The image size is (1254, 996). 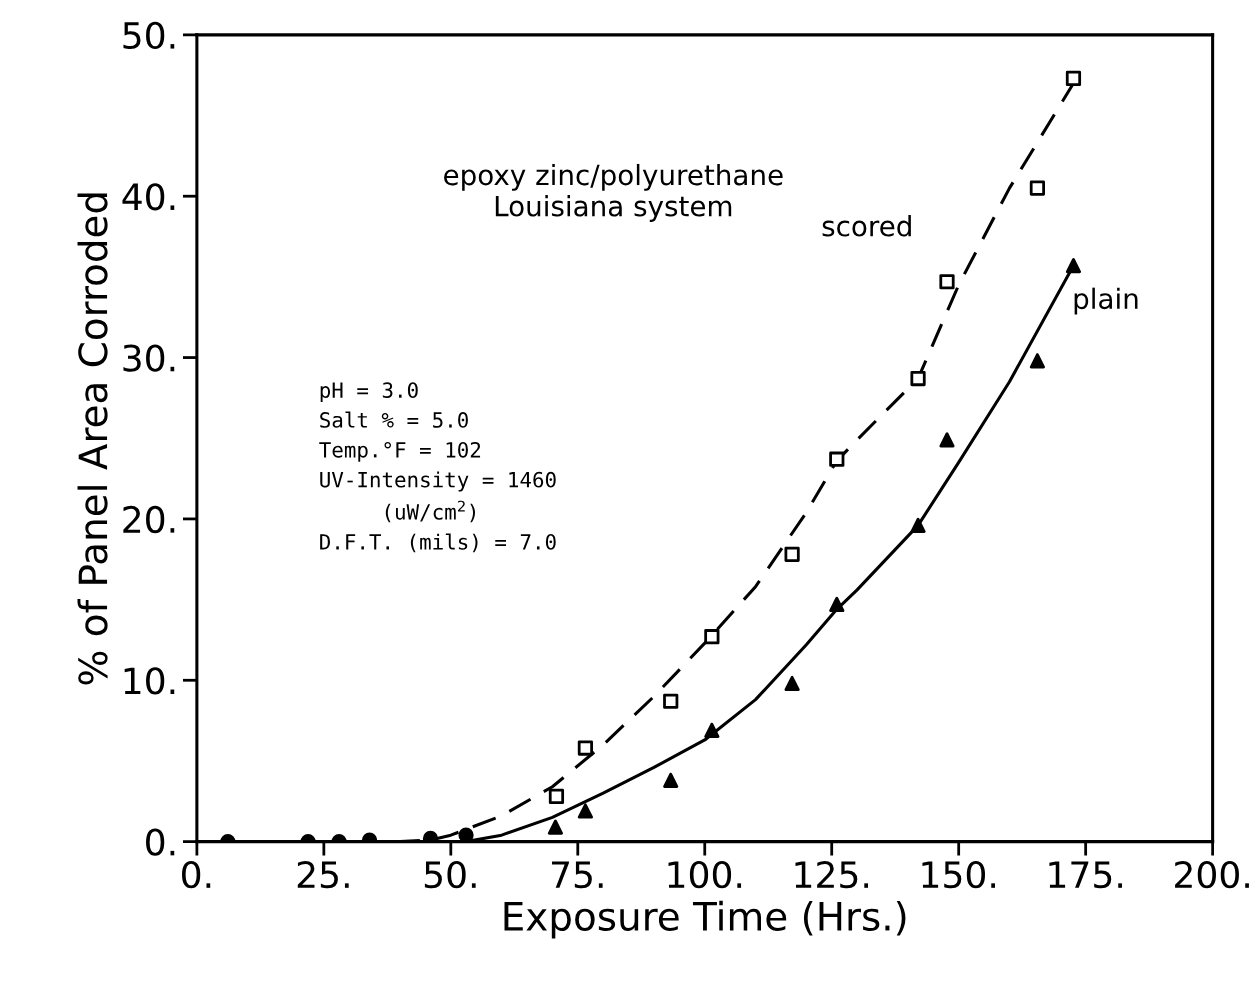 What do you see at coordinates (577, 875) in the screenshot?
I see `x-tick-label: 75.` at bounding box center [577, 875].